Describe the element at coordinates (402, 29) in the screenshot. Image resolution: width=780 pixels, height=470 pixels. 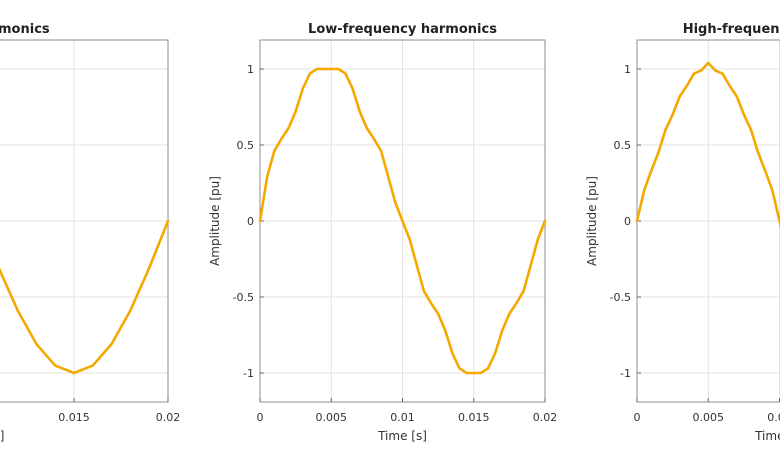
I see `chart-title: Low-frequency harmonics` at that location.